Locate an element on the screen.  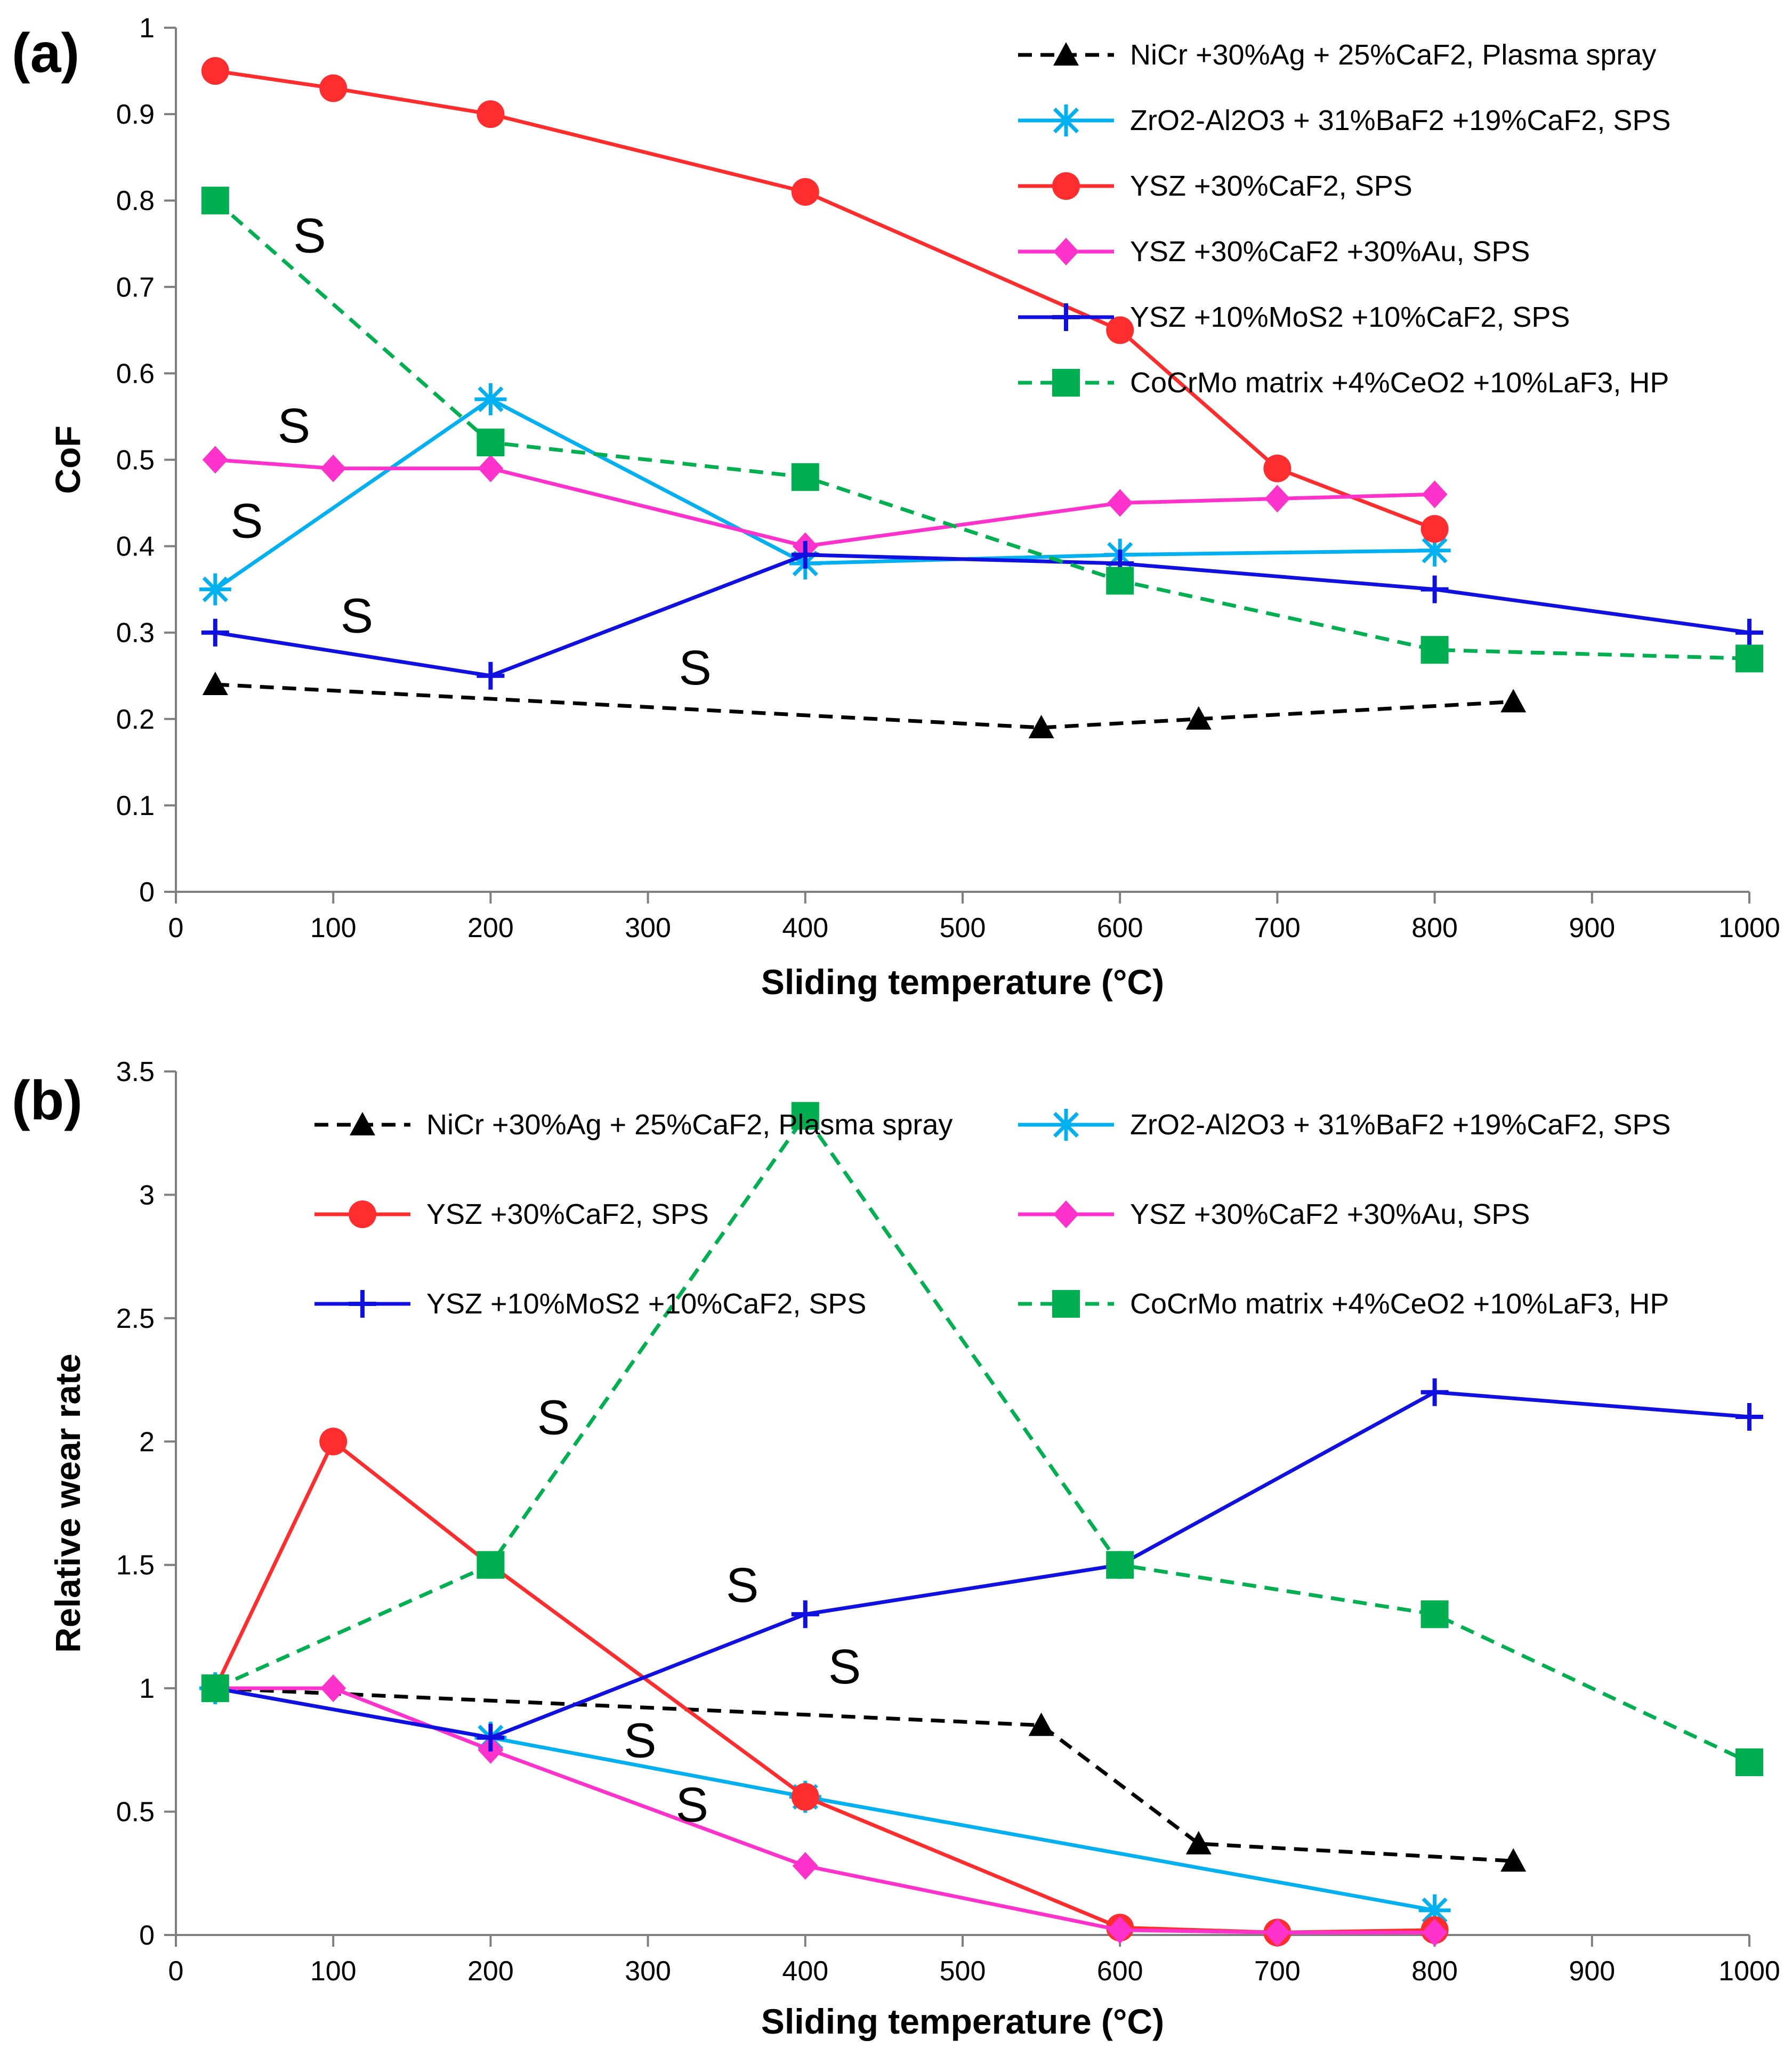
x-tick-label: 0 is located at coordinates (176, 1971).